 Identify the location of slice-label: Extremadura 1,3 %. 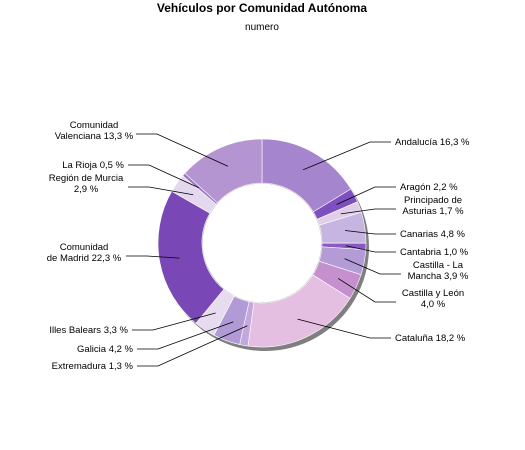
(93, 366).